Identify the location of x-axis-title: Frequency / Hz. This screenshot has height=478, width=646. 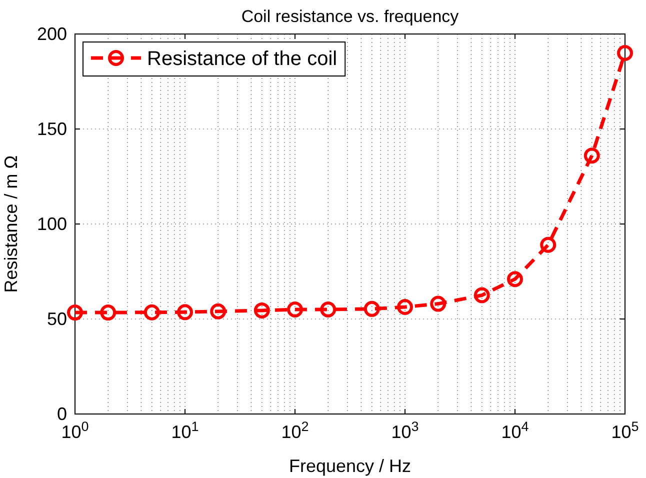
(350, 466).